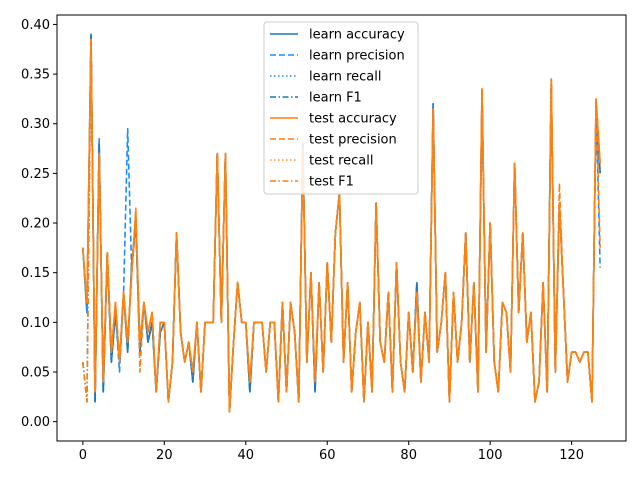 This screenshot has width=640, height=480. I want to click on legend-box, so click(341, 108).